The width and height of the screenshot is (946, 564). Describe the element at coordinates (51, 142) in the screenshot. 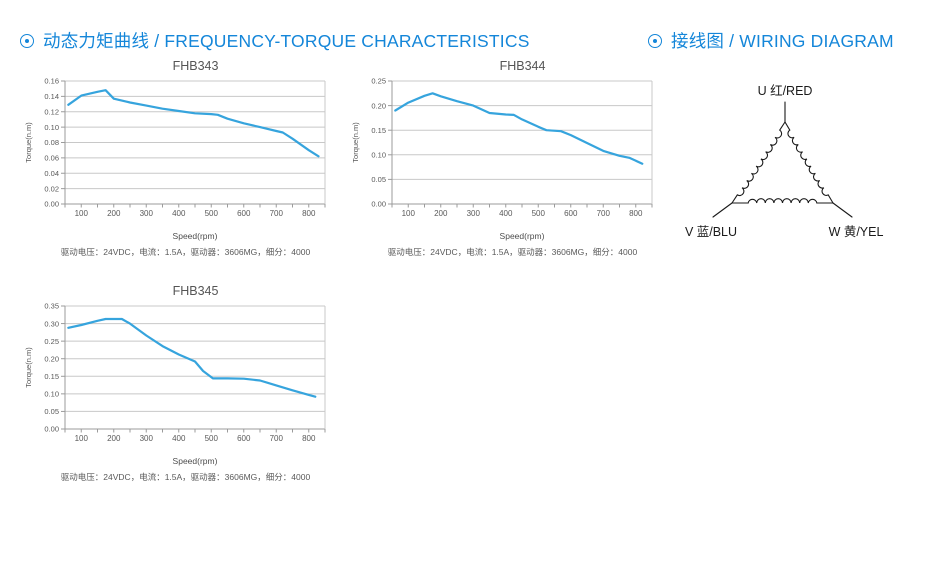

I see `svg-text: 0.08` at that location.